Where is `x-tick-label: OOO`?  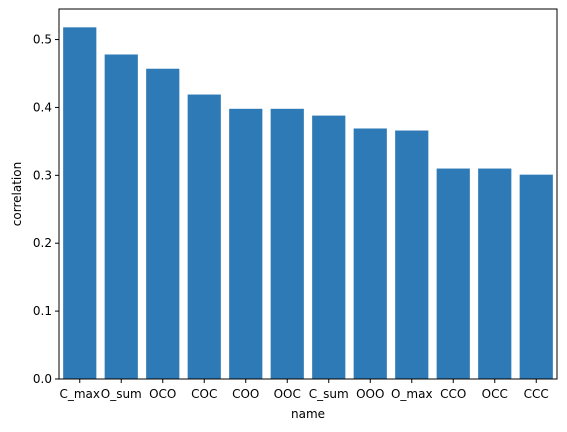 x-tick-label: OOO is located at coordinates (370, 394).